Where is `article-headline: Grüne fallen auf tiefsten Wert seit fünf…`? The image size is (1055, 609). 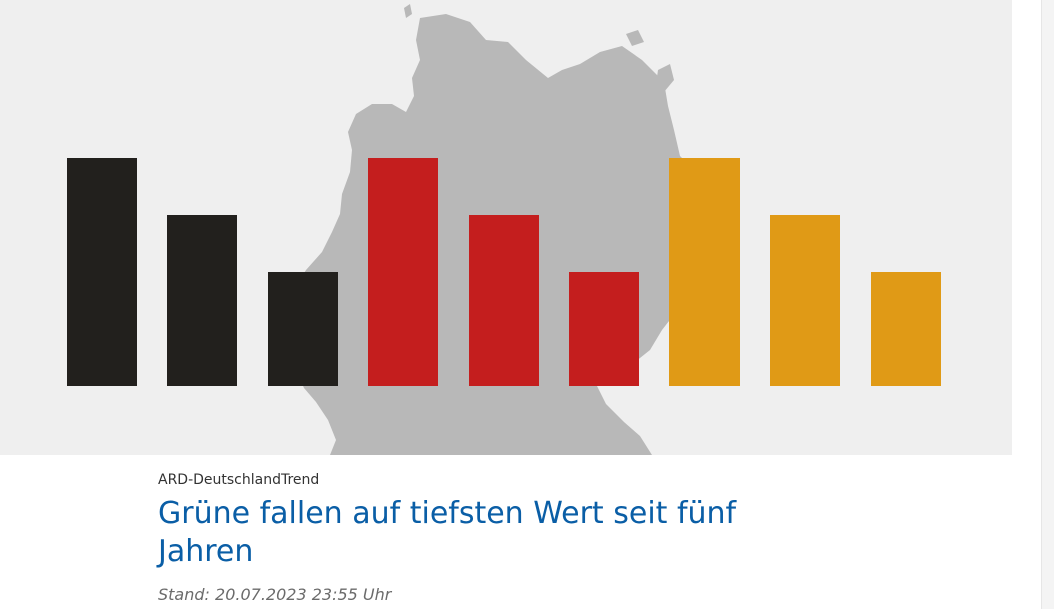 article-headline: Grüne fallen auf tiefsten Wert seit fünf… is located at coordinates (447, 532).